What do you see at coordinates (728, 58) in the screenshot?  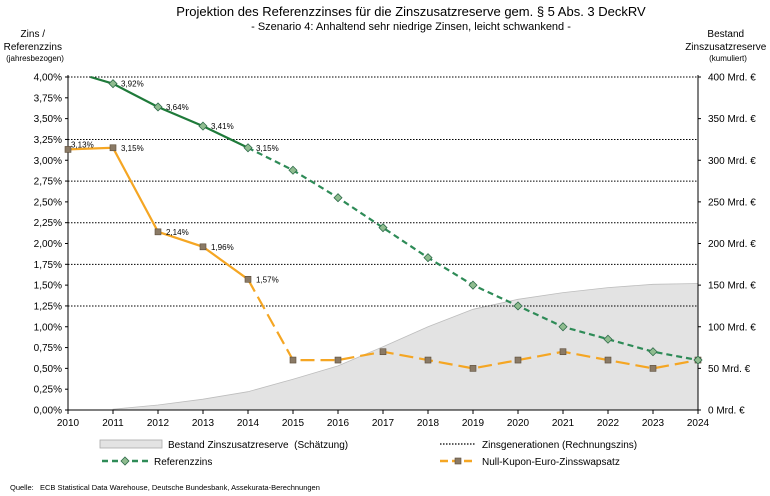 I see `y-axis-right-label-line3: (kumuliert)` at bounding box center [728, 58].